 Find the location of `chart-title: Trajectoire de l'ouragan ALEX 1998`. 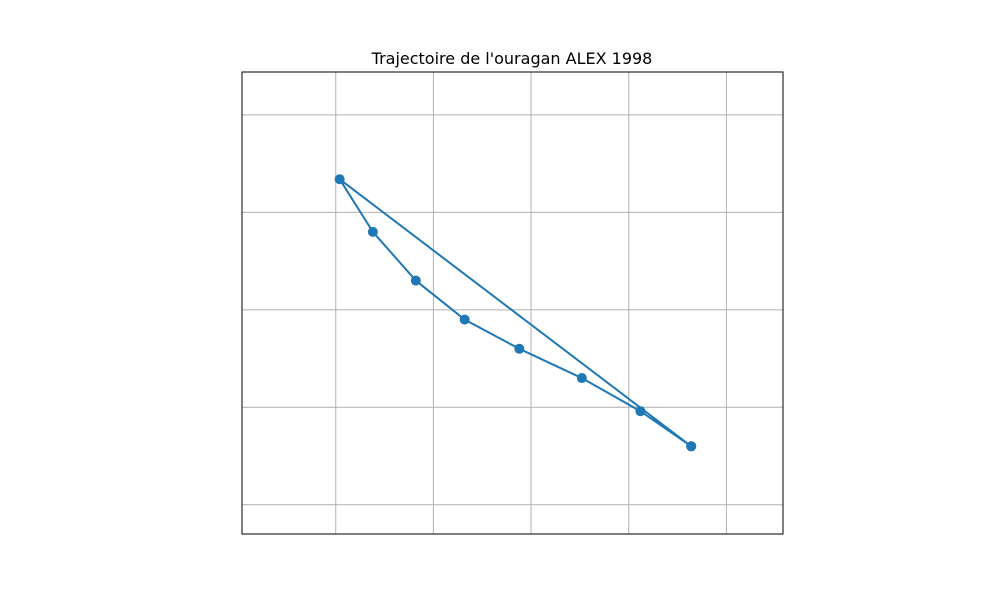

chart-title: Trajectoire de l'ouragan ALEX 1998 is located at coordinates (512, 58).